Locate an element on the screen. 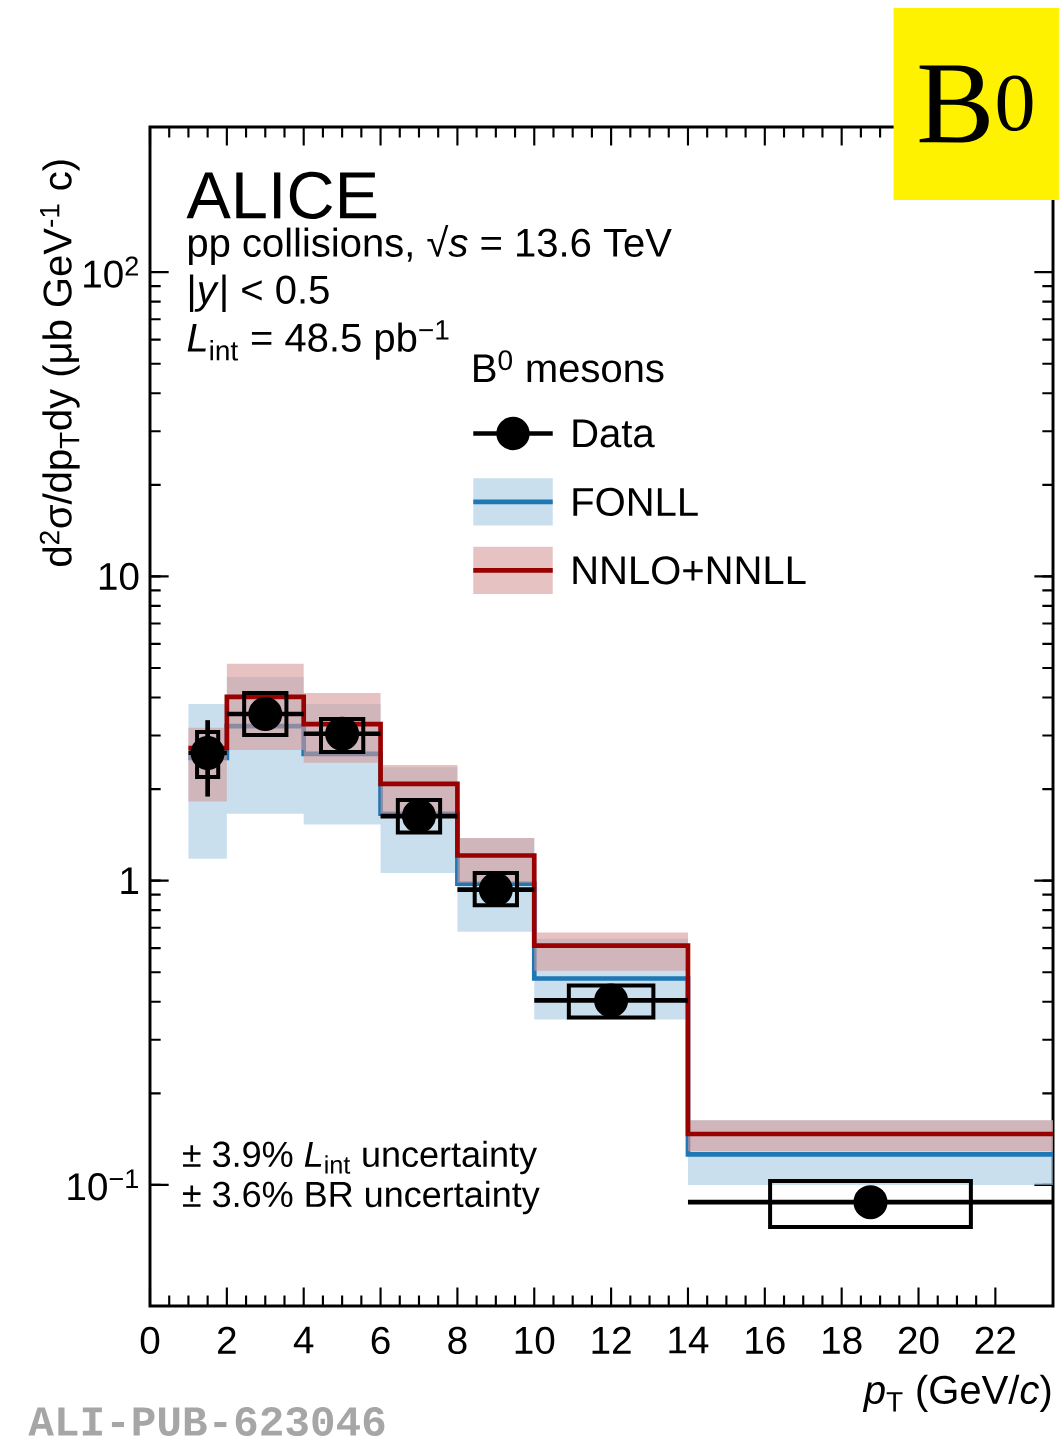 The width and height of the screenshot is (1060, 1441). x-tick-label: 6 is located at coordinates (380, 1340).